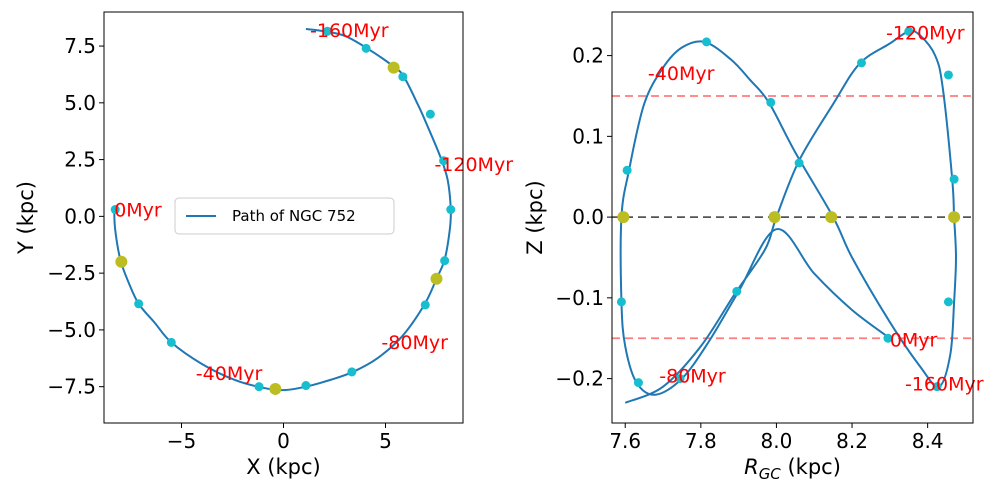 This screenshot has width=996, height=502. I want to click on y-axis-label: Z (kpc), so click(535, 217).